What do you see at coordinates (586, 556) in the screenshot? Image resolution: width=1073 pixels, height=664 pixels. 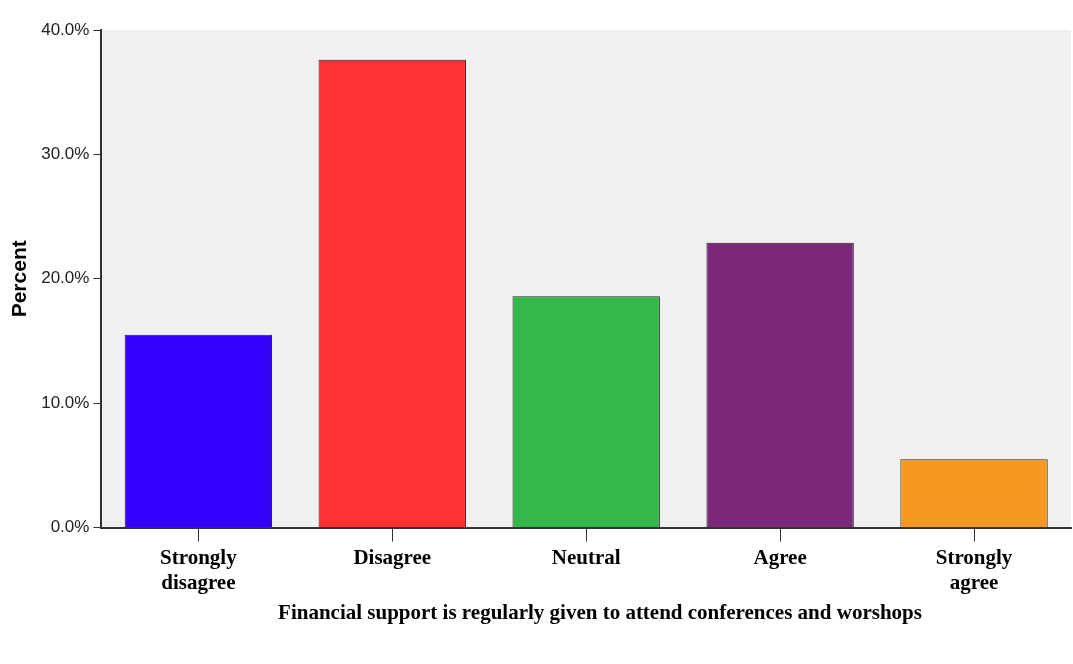 I see `x-tick-label: Neutral` at bounding box center [586, 556].